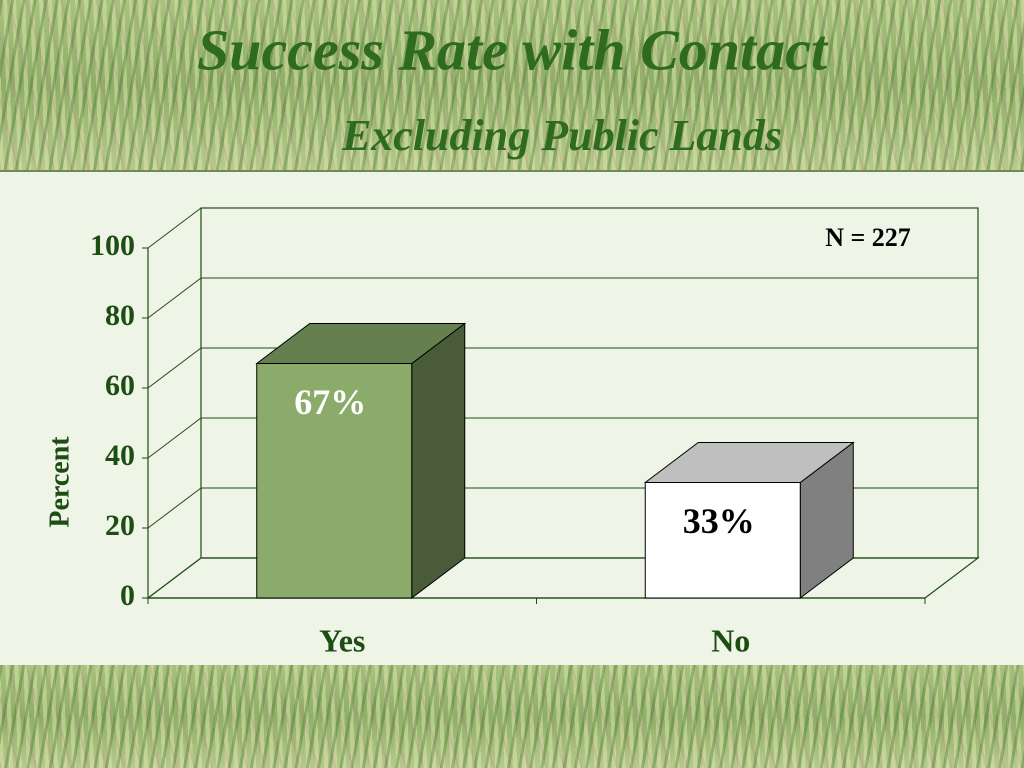 This screenshot has width=1024, height=768. Describe the element at coordinates (342, 640) in the screenshot. I see `x-tick-label: Yes` at that location.